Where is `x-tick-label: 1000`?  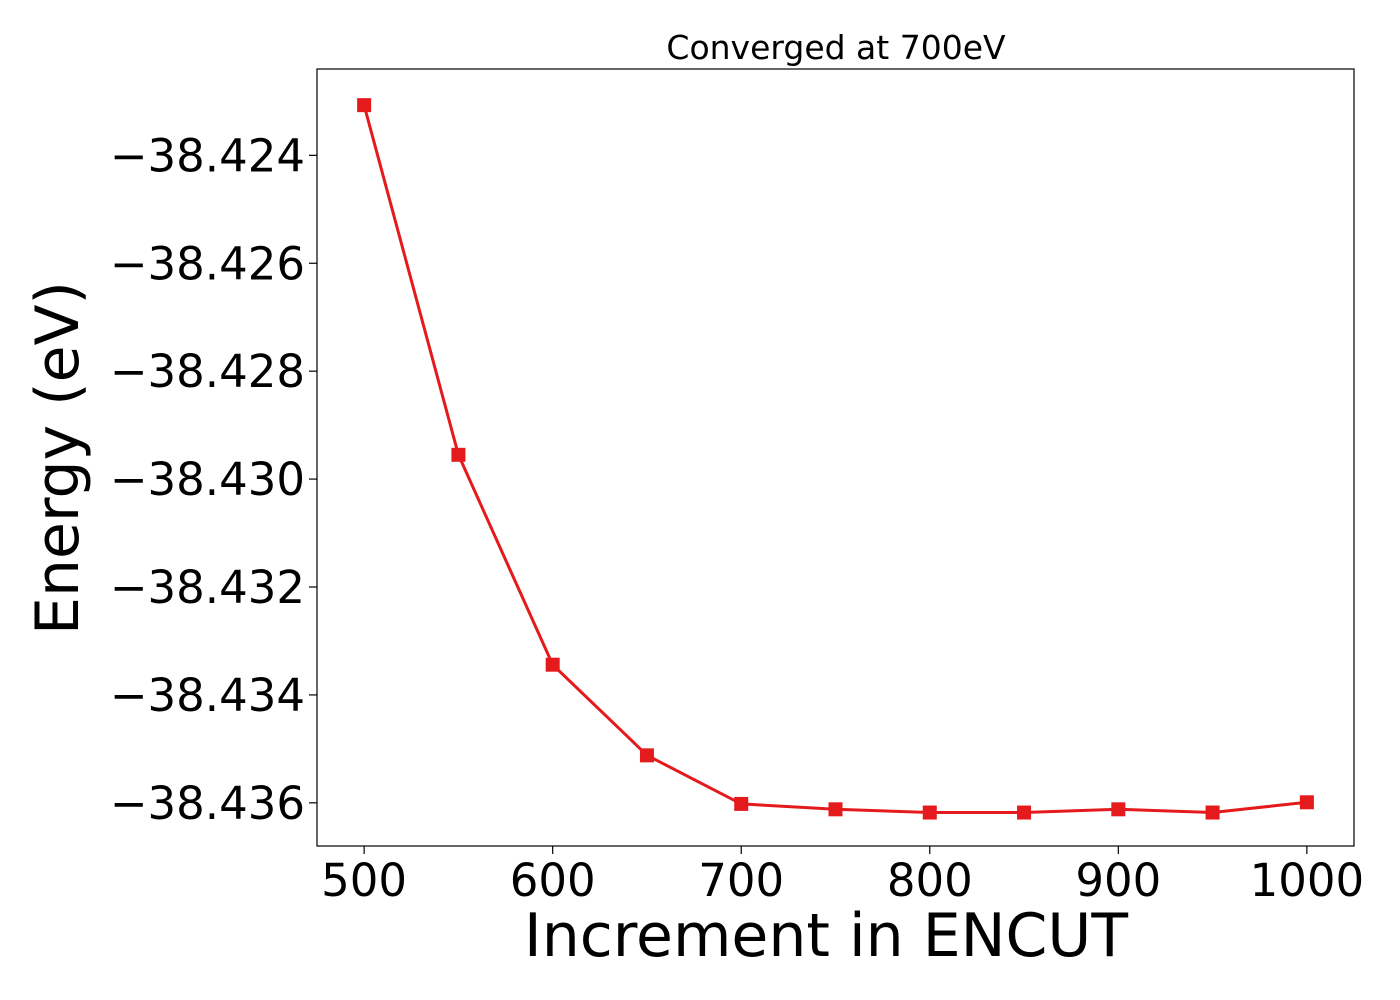
x-tick-label: 1000 is located at coordinates (1307, 880).